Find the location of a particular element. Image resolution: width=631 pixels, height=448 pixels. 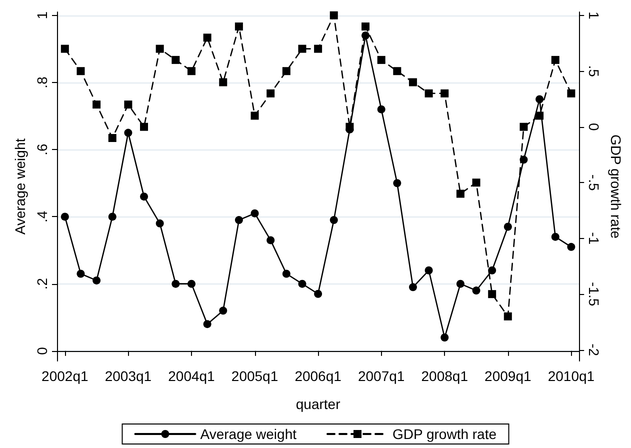

x-tick-label: 2008q1 is located at coordinates (444, 376).